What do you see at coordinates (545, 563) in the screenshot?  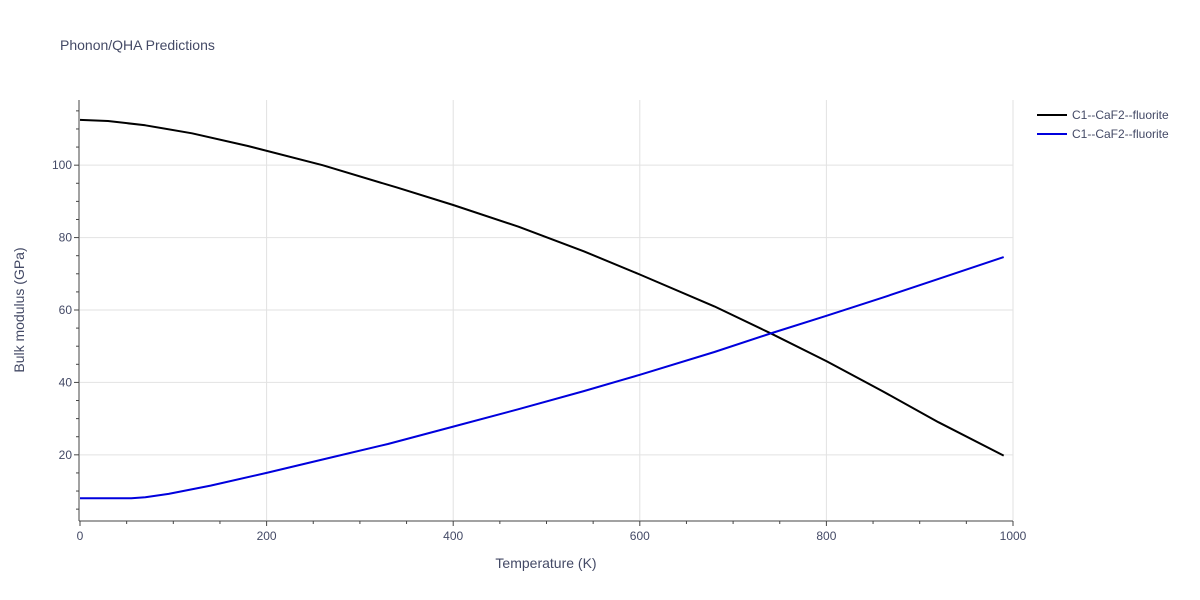 I see `x-axis-title: Temperature (K)` at bounding box center [545, 563].